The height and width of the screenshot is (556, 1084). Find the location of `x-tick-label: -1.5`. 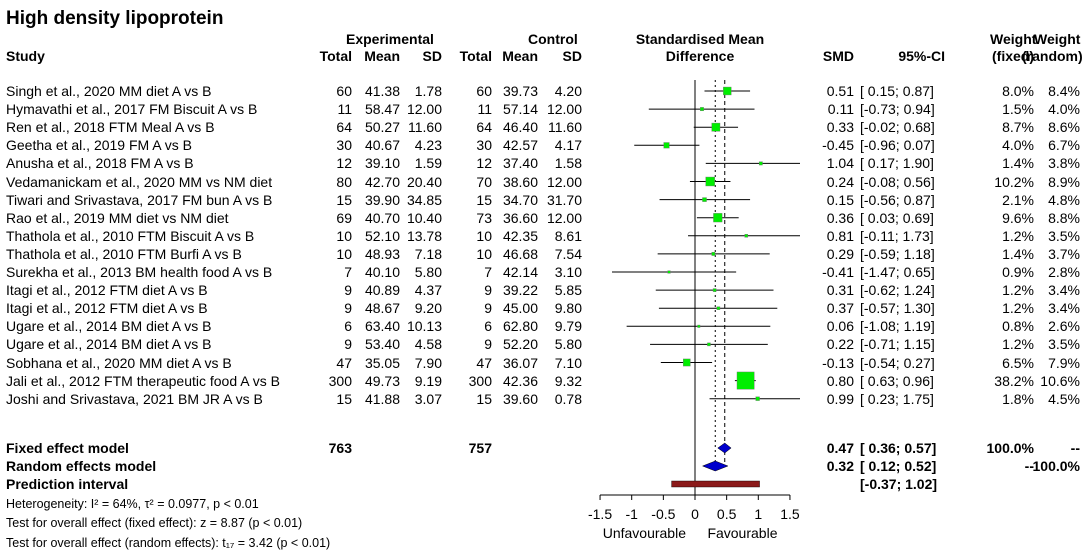

x-tick-label: -1.5 is located at coordinates (600, 514).